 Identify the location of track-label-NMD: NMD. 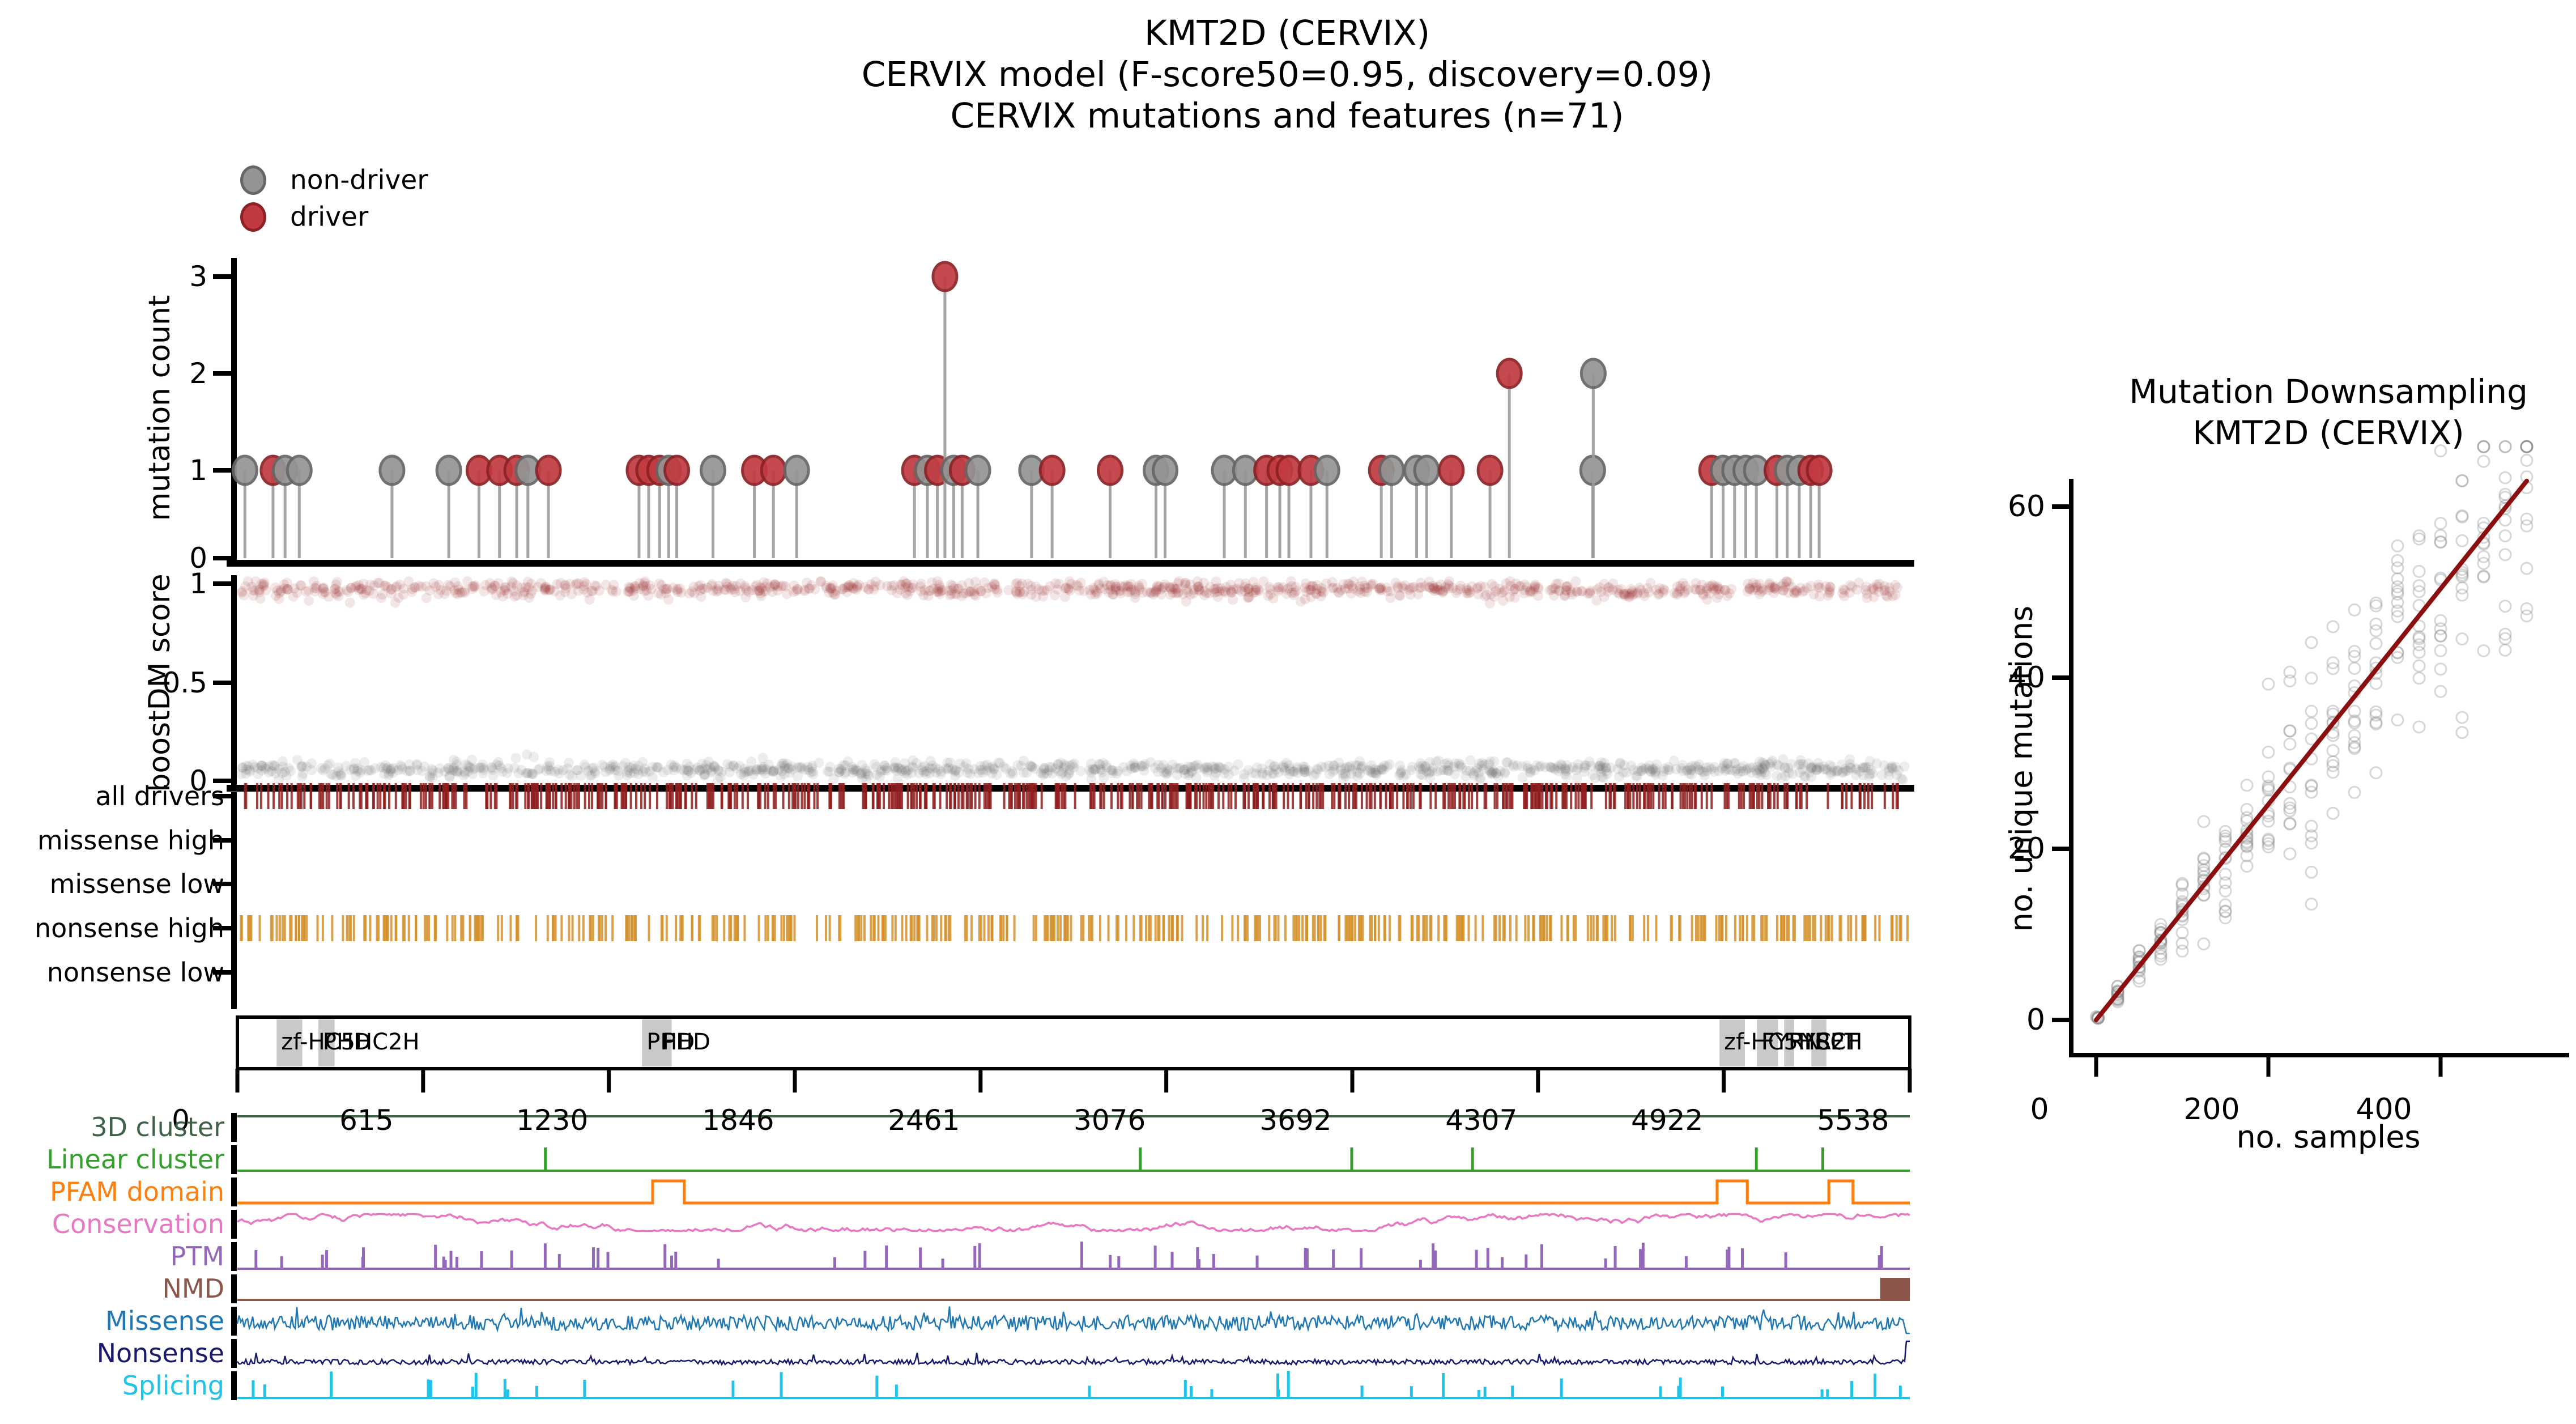
(193, 1289).